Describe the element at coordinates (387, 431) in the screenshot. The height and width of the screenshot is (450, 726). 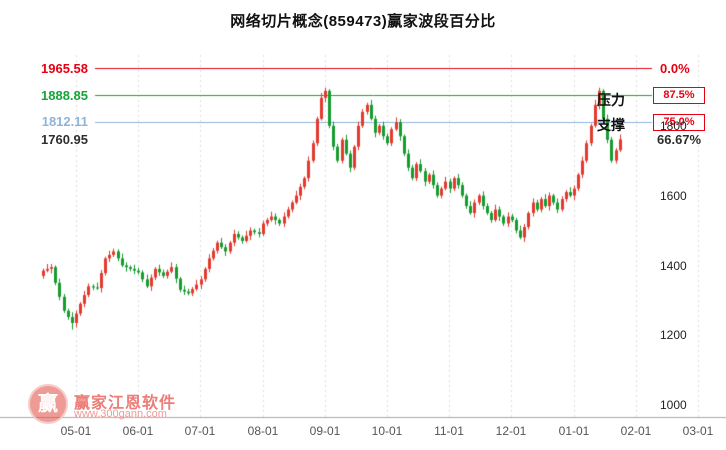
I see `x-tick-10-01: 10-01` at that location.